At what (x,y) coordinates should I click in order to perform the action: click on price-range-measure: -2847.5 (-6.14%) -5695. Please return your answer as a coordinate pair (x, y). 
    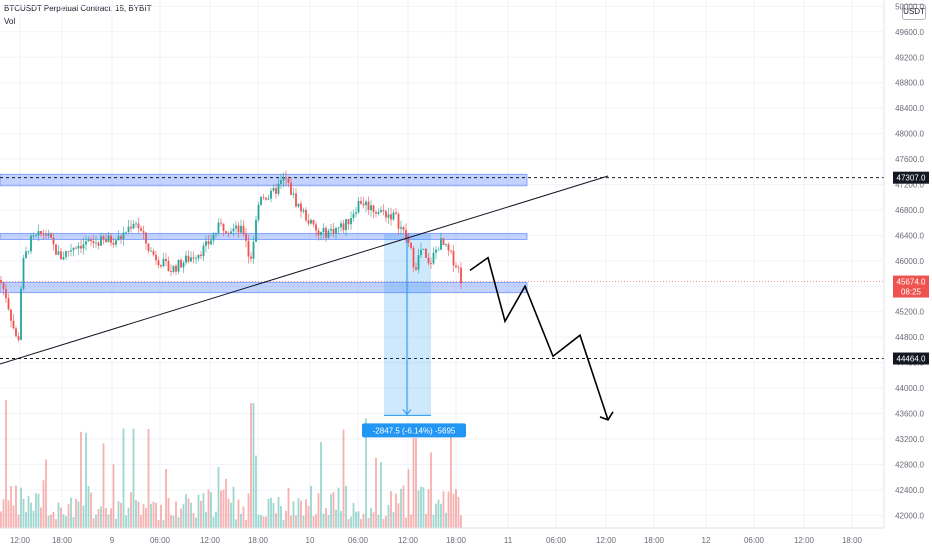
    Looking at the image, I should click on (414, 336).